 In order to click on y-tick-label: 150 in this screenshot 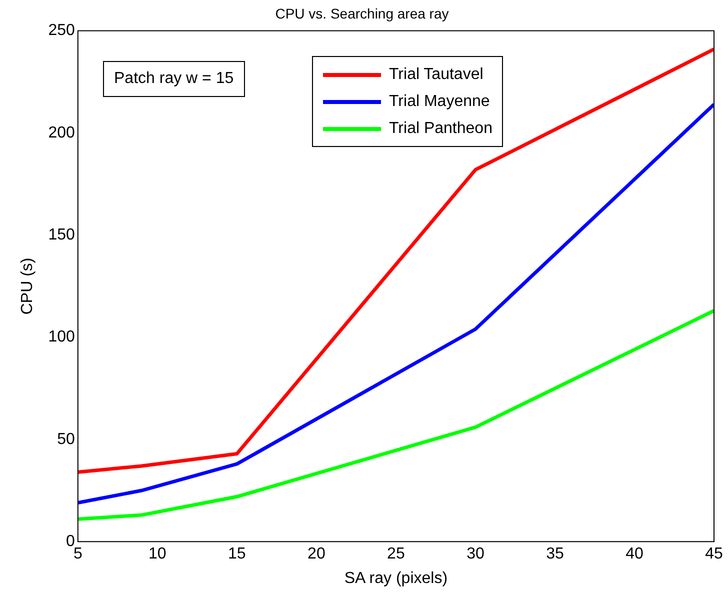, I will do `click(61, 235)`.